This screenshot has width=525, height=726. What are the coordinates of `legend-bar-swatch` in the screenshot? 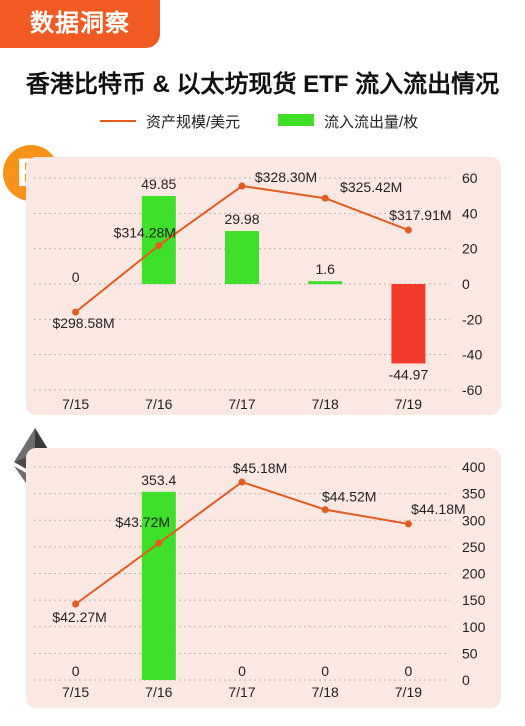 It's located at (296, 120).